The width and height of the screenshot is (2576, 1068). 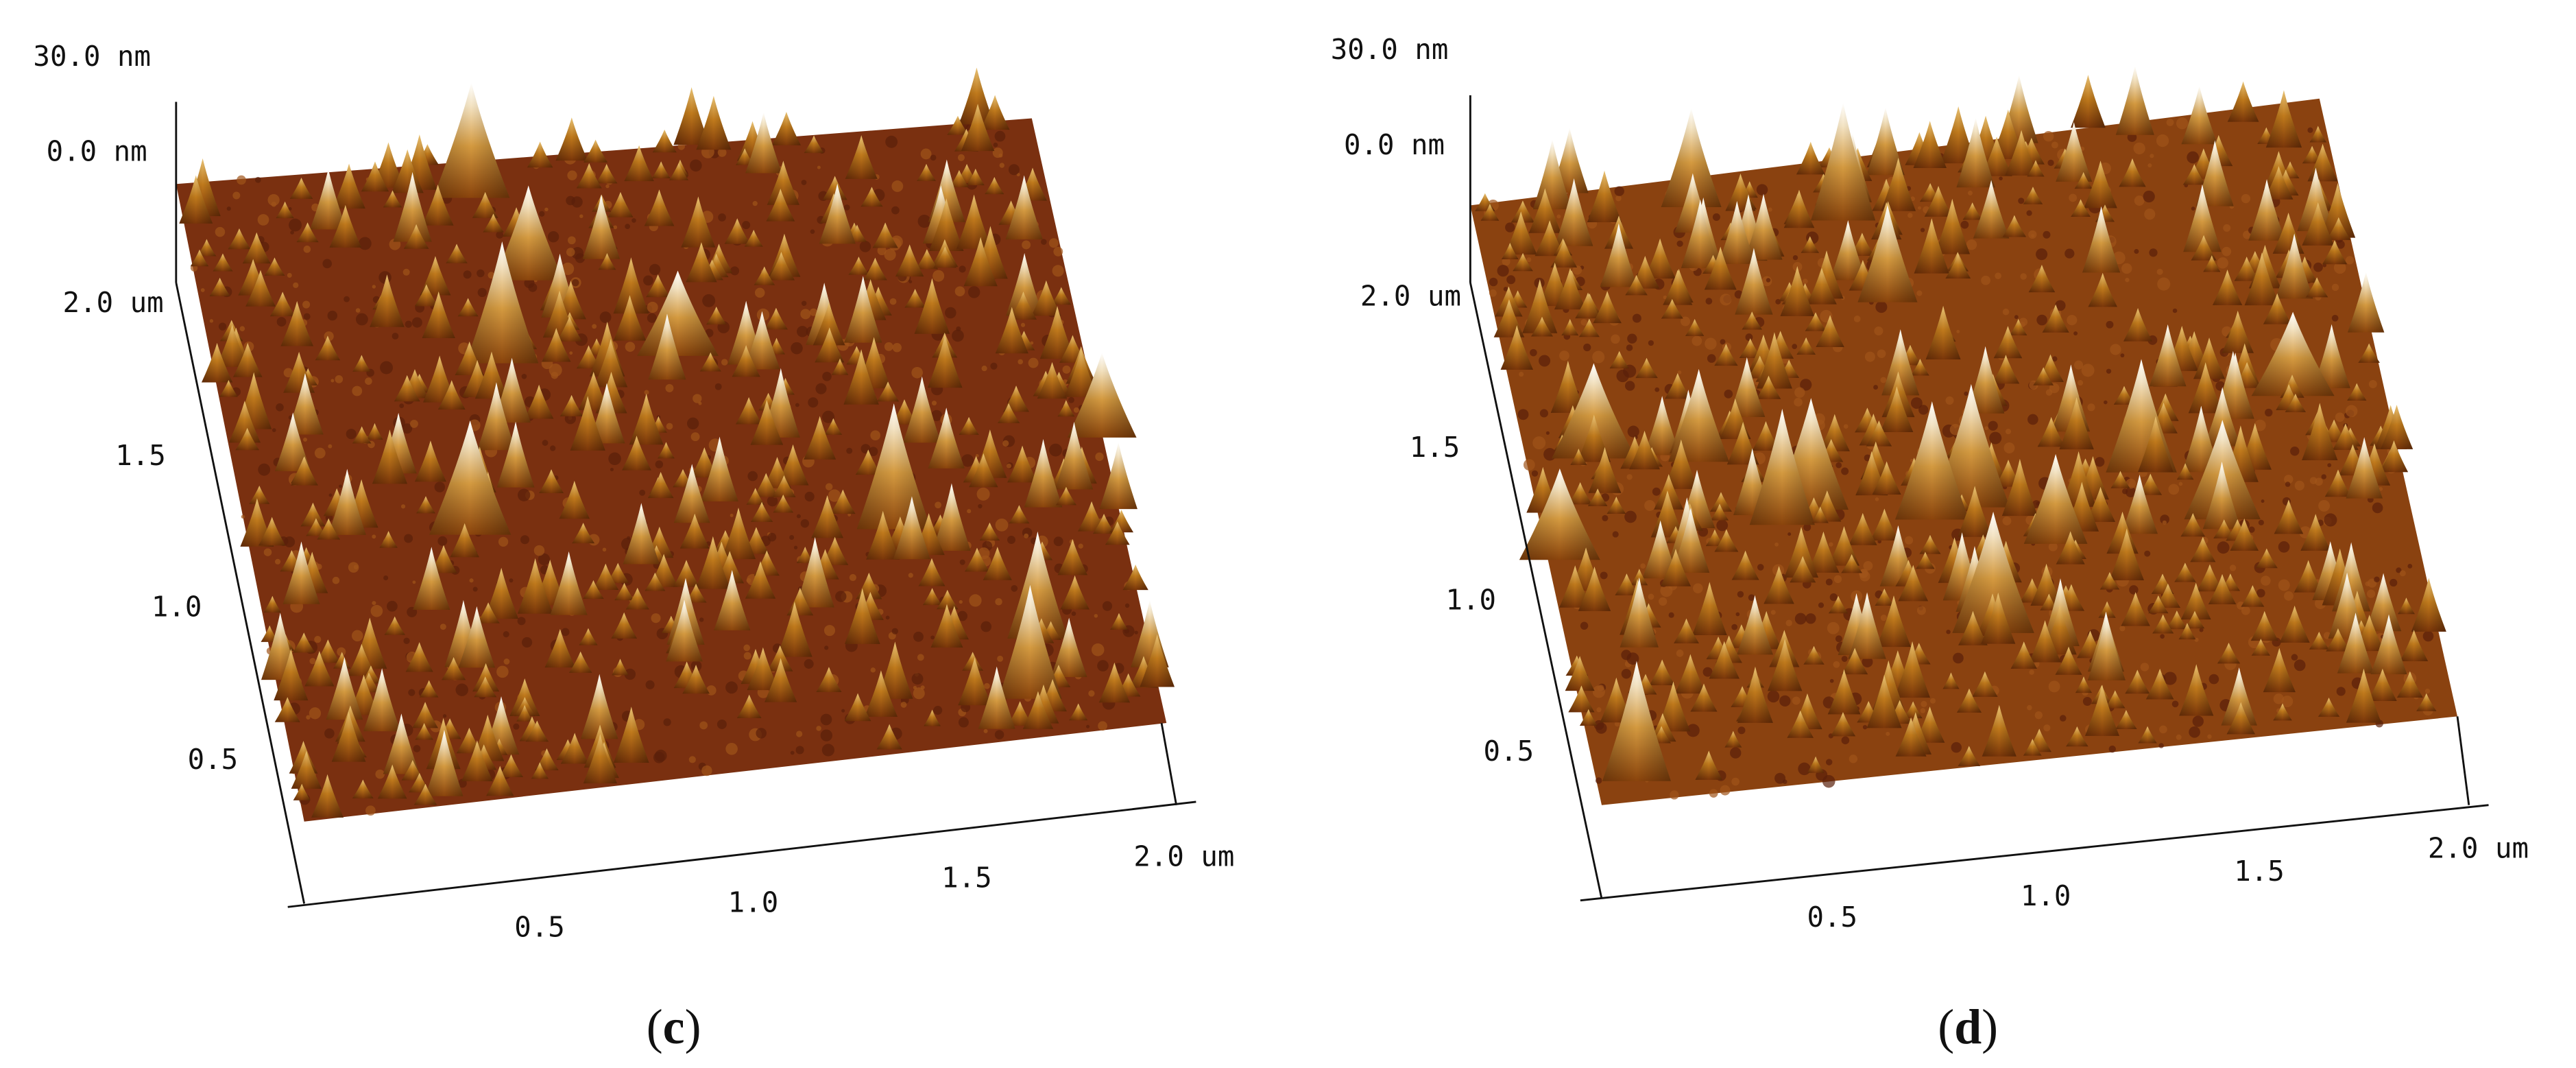 I want to click on x-label: 0.5, so click(x=1832, y=918).